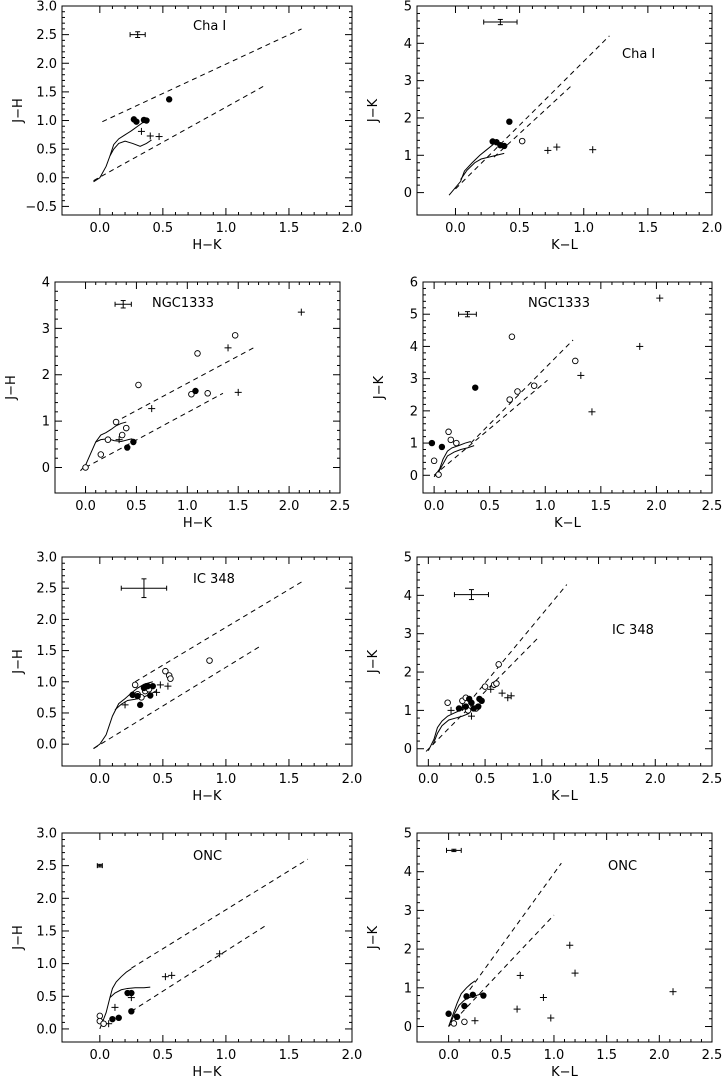 This screenshot has height=1091, width=727. What do you see at coordinates (46, 1029) in the screenshot?
I see `y-tick-label: 0.0` at bounding box center [46, 1029].